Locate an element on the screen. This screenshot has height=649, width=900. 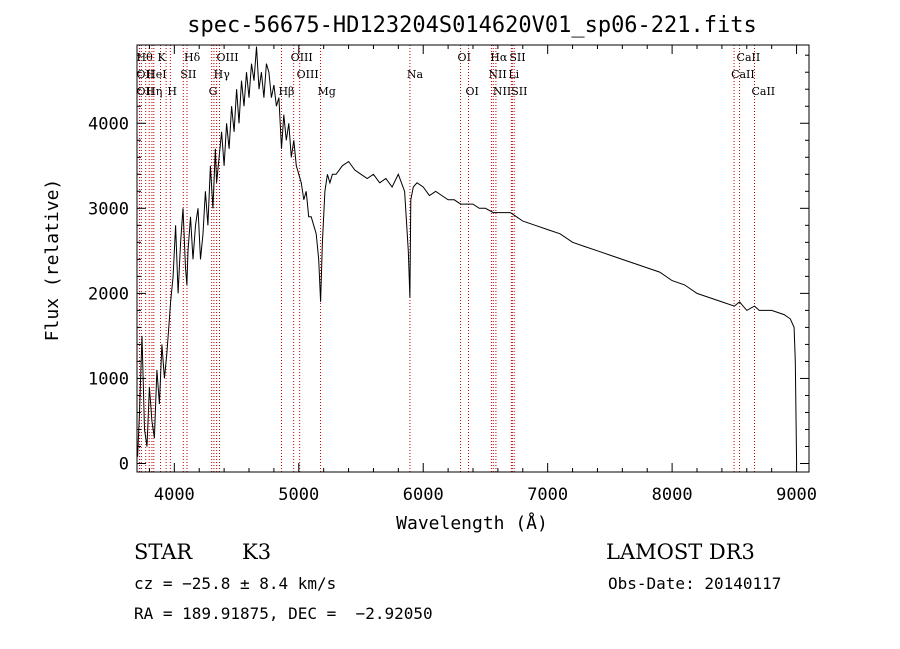
line-label-27-0: SII is located at coordinates (519, 91).